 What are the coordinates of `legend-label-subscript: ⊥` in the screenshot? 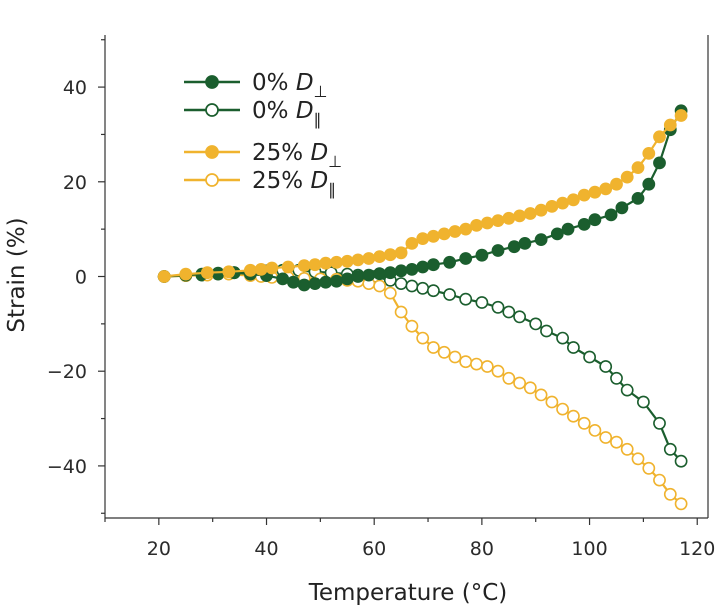 It's located at (335, 161).